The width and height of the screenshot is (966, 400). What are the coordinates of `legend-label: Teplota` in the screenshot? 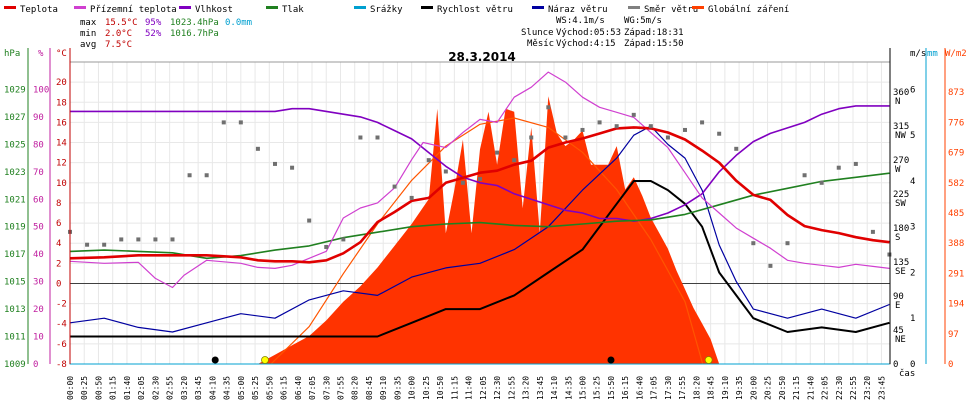 It's located at (39, 10).